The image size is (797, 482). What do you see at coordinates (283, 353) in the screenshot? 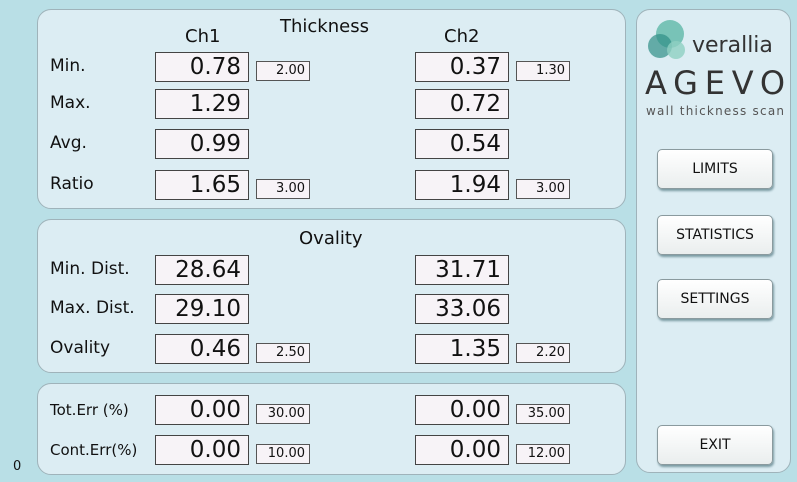
I see `limit-box: 2.50` at bounding box center [283, 353].